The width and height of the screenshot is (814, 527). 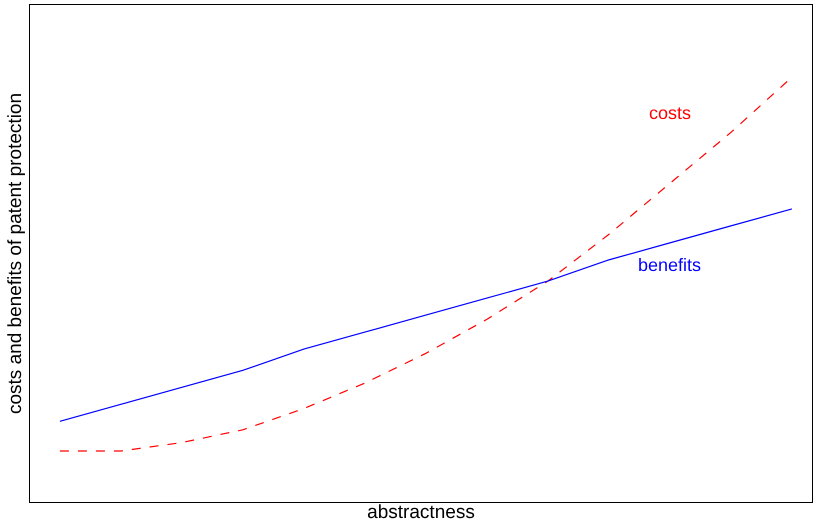 I want to click on x-axis-title: abstractness, so click(x=421, y=512).